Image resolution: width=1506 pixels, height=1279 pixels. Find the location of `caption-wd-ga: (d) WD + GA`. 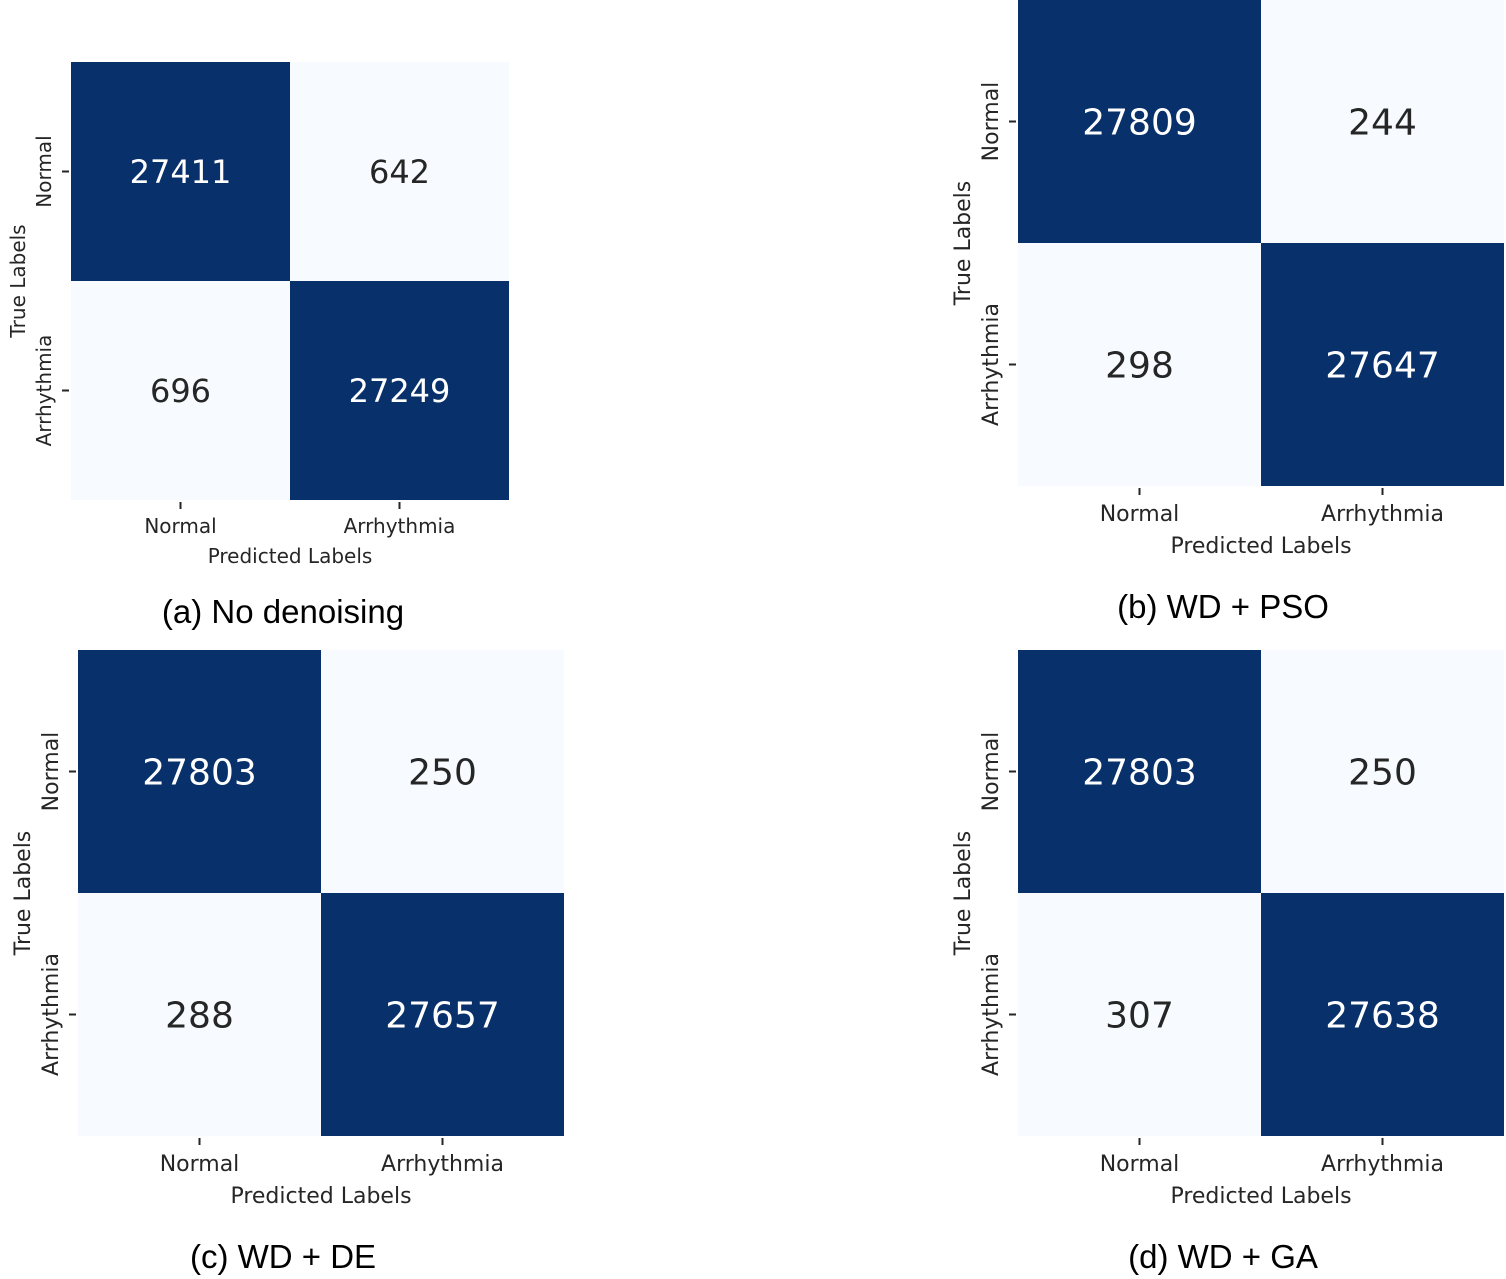

caption-wd-ga: (d) WD + GA is located at coordinates (1223, 1256).